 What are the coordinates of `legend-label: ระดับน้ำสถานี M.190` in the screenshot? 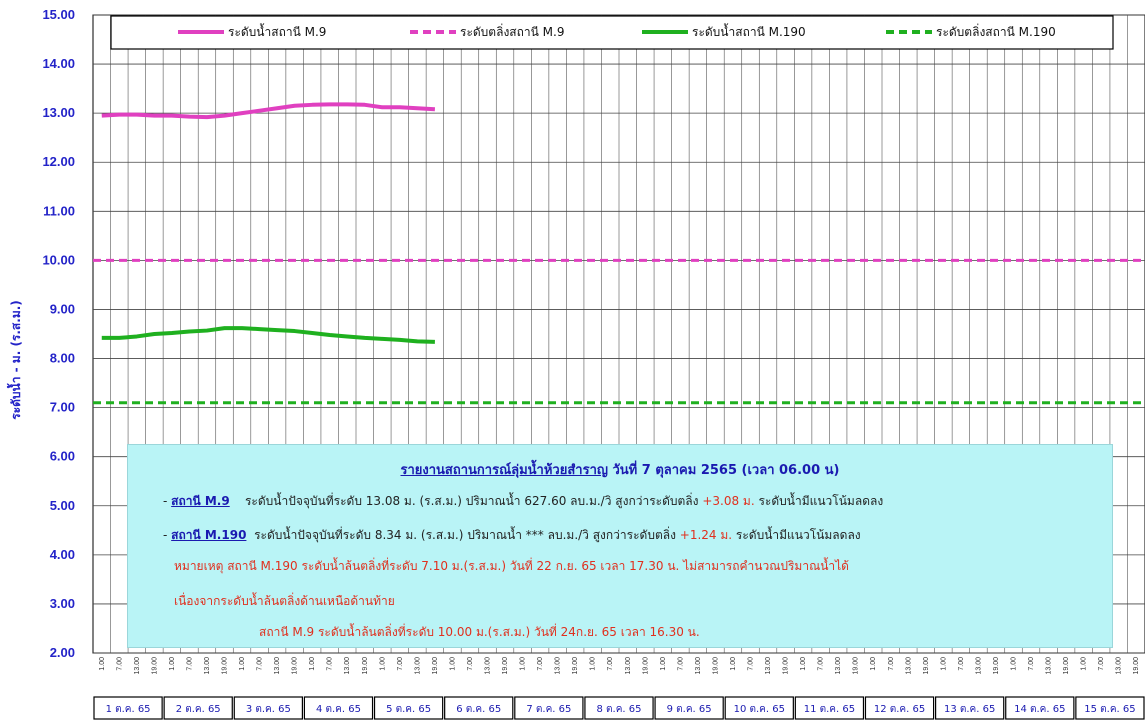 It's located at (749, 31).